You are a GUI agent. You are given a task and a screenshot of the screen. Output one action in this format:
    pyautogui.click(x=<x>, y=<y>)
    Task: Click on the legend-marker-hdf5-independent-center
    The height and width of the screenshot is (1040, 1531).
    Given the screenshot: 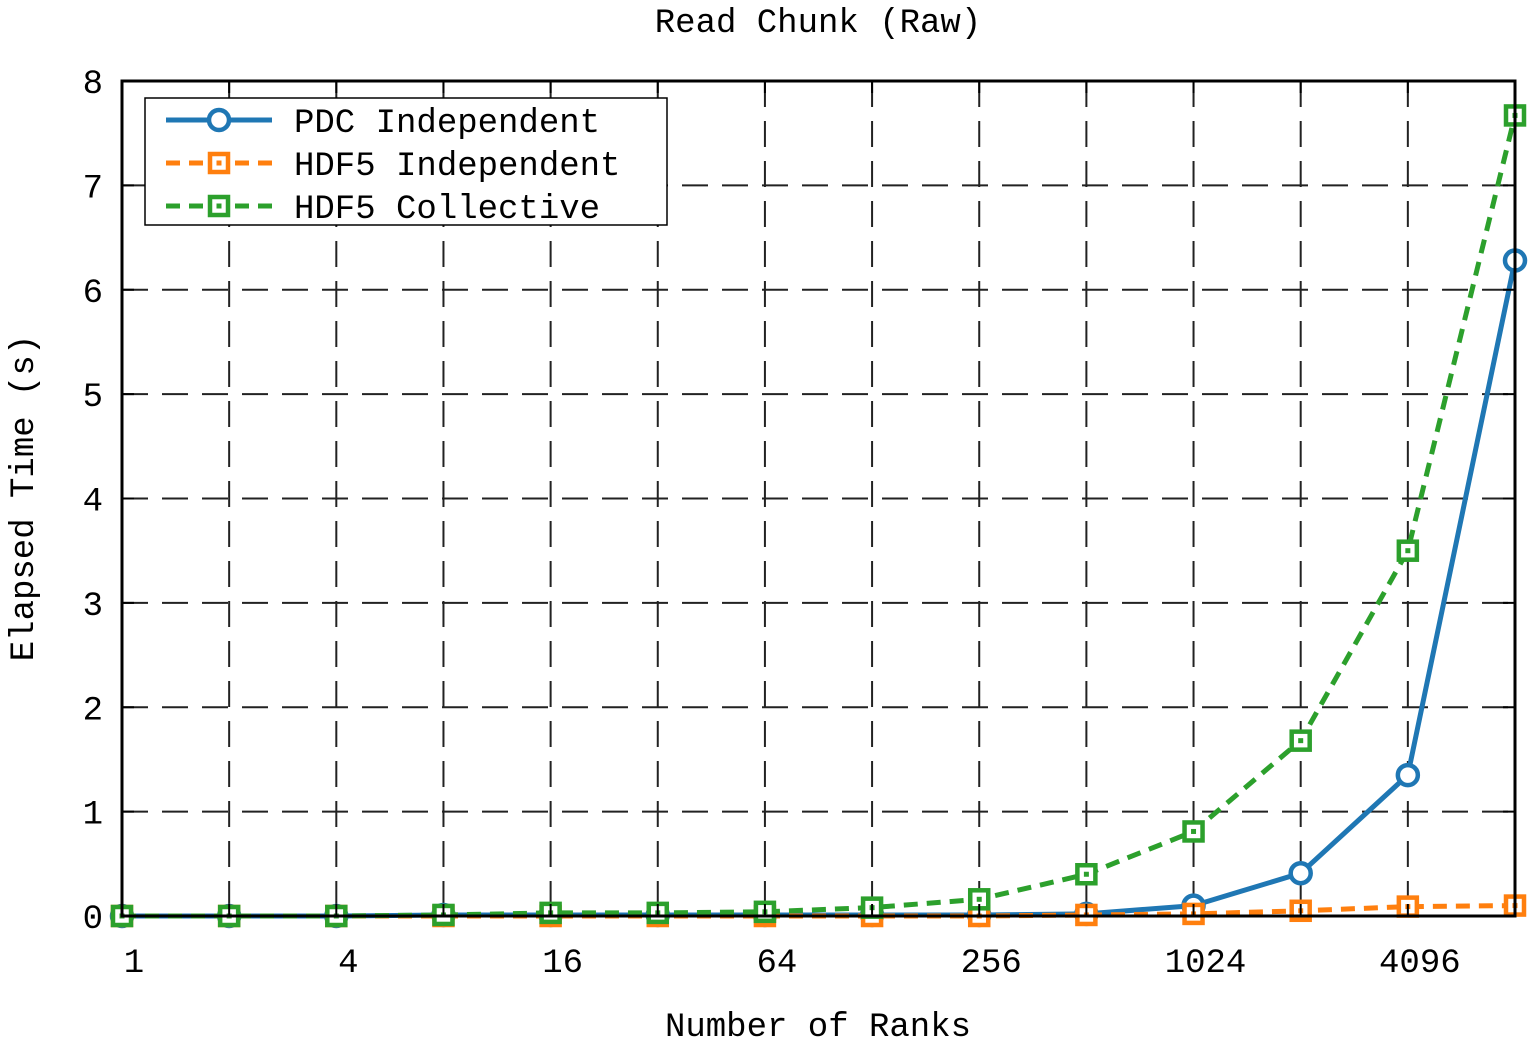 What is the action you would take?
    pyautogui.click(x=219, y=163)
    